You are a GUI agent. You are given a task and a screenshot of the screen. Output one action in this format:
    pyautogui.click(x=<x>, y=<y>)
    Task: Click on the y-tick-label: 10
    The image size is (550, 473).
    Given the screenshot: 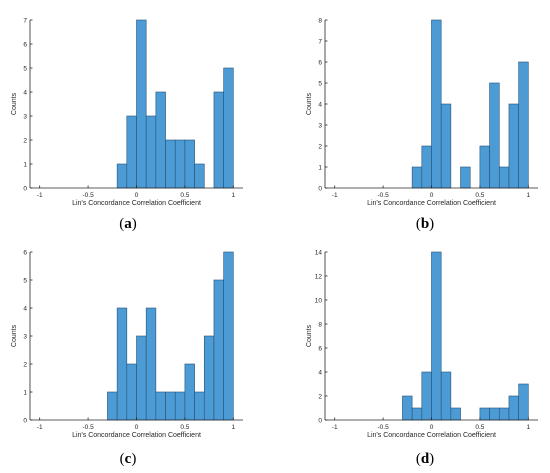 What is the action you would take?
    pyautogui.click(x=319, y=300)
    